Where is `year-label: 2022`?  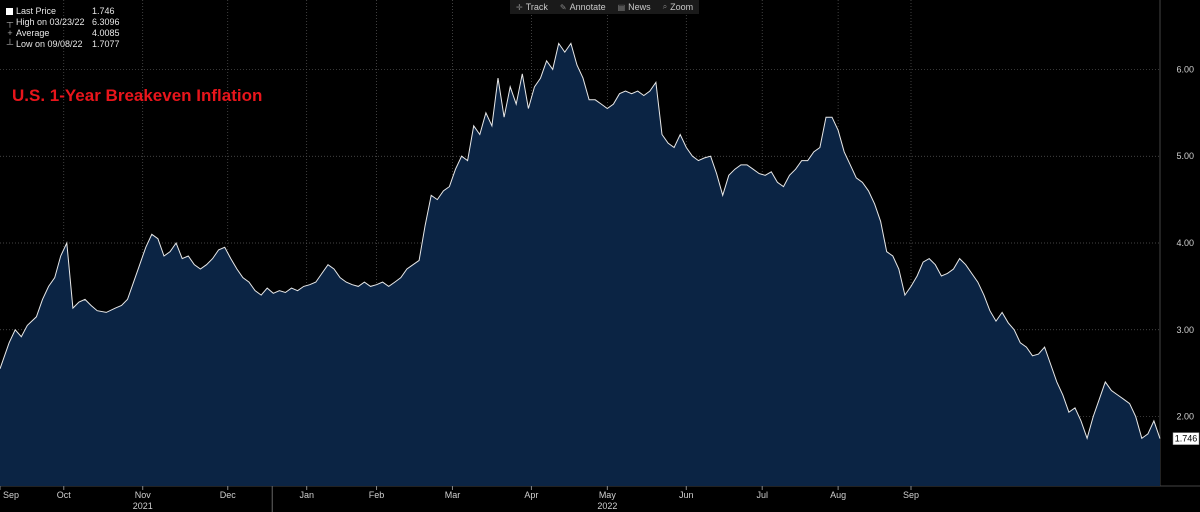
year-label: 2022 is located at coordinates (607, 506).